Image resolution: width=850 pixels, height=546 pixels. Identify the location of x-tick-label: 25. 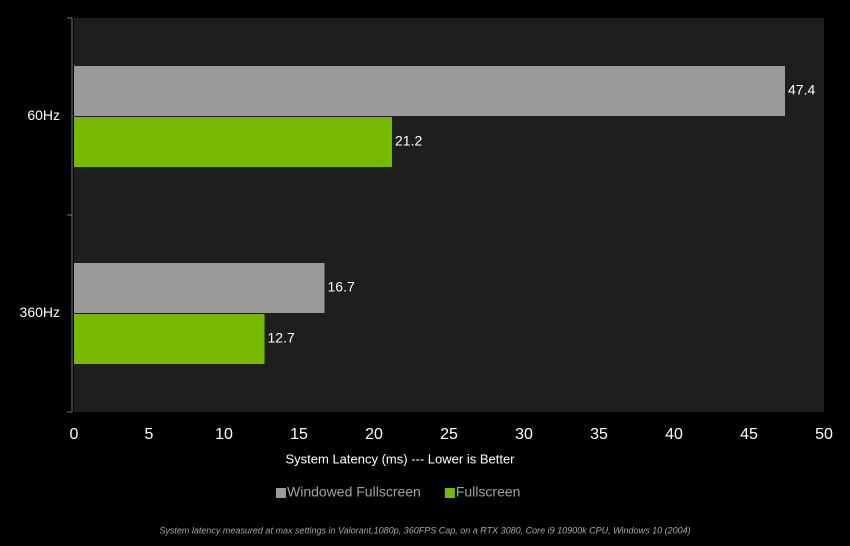
(449, 434).